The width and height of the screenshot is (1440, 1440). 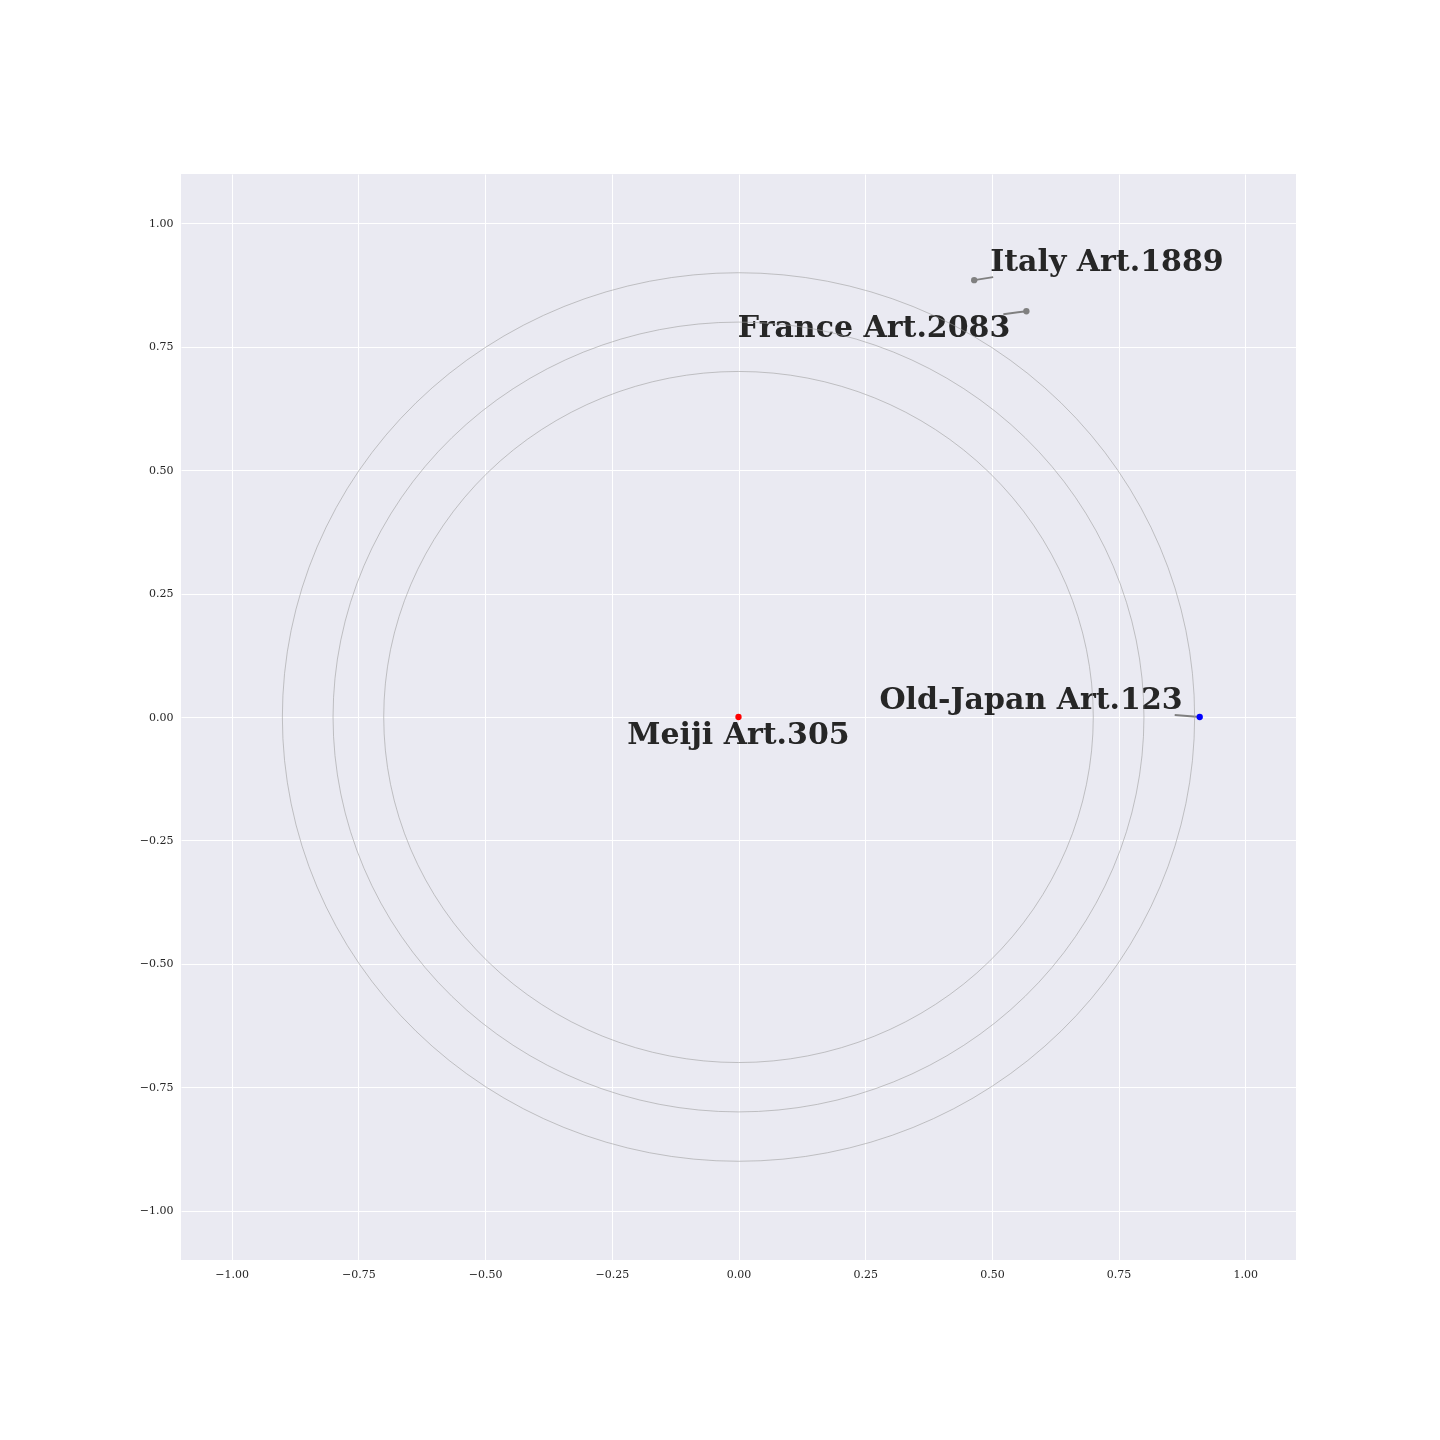 I want to click on x-tick-label: 1.00, so click(x=1246, y=1274).